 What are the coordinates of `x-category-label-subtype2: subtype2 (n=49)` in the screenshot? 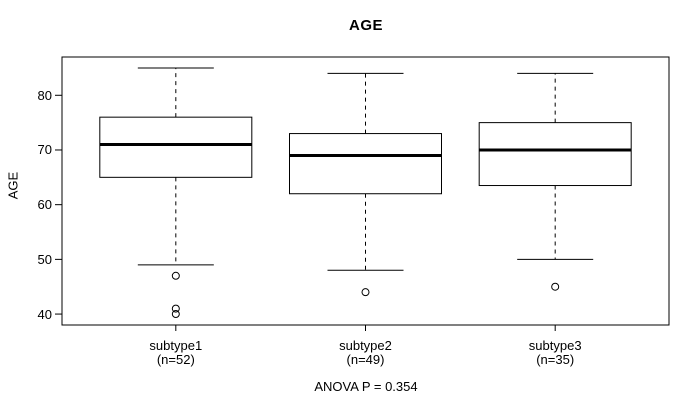 It's located at (366, 353).